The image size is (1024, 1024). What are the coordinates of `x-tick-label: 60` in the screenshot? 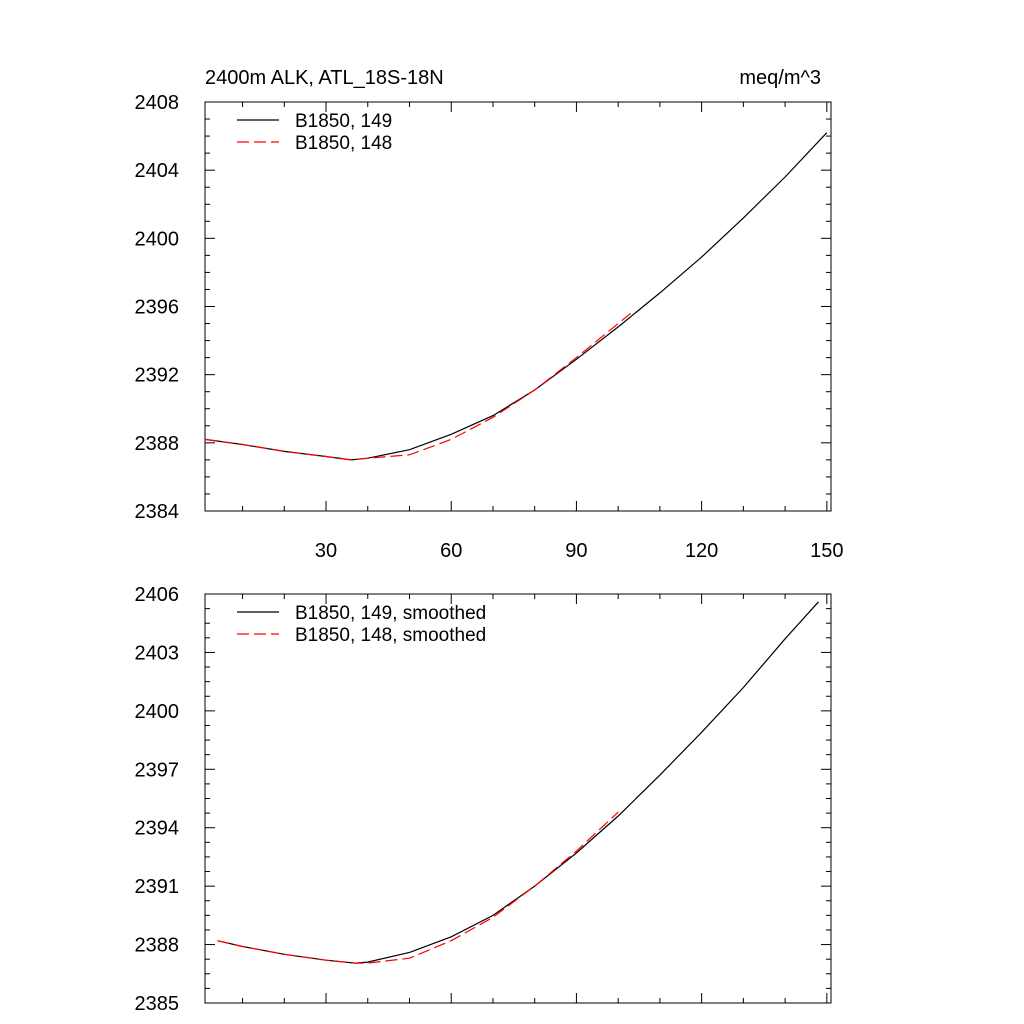 It's located at (451, 551).